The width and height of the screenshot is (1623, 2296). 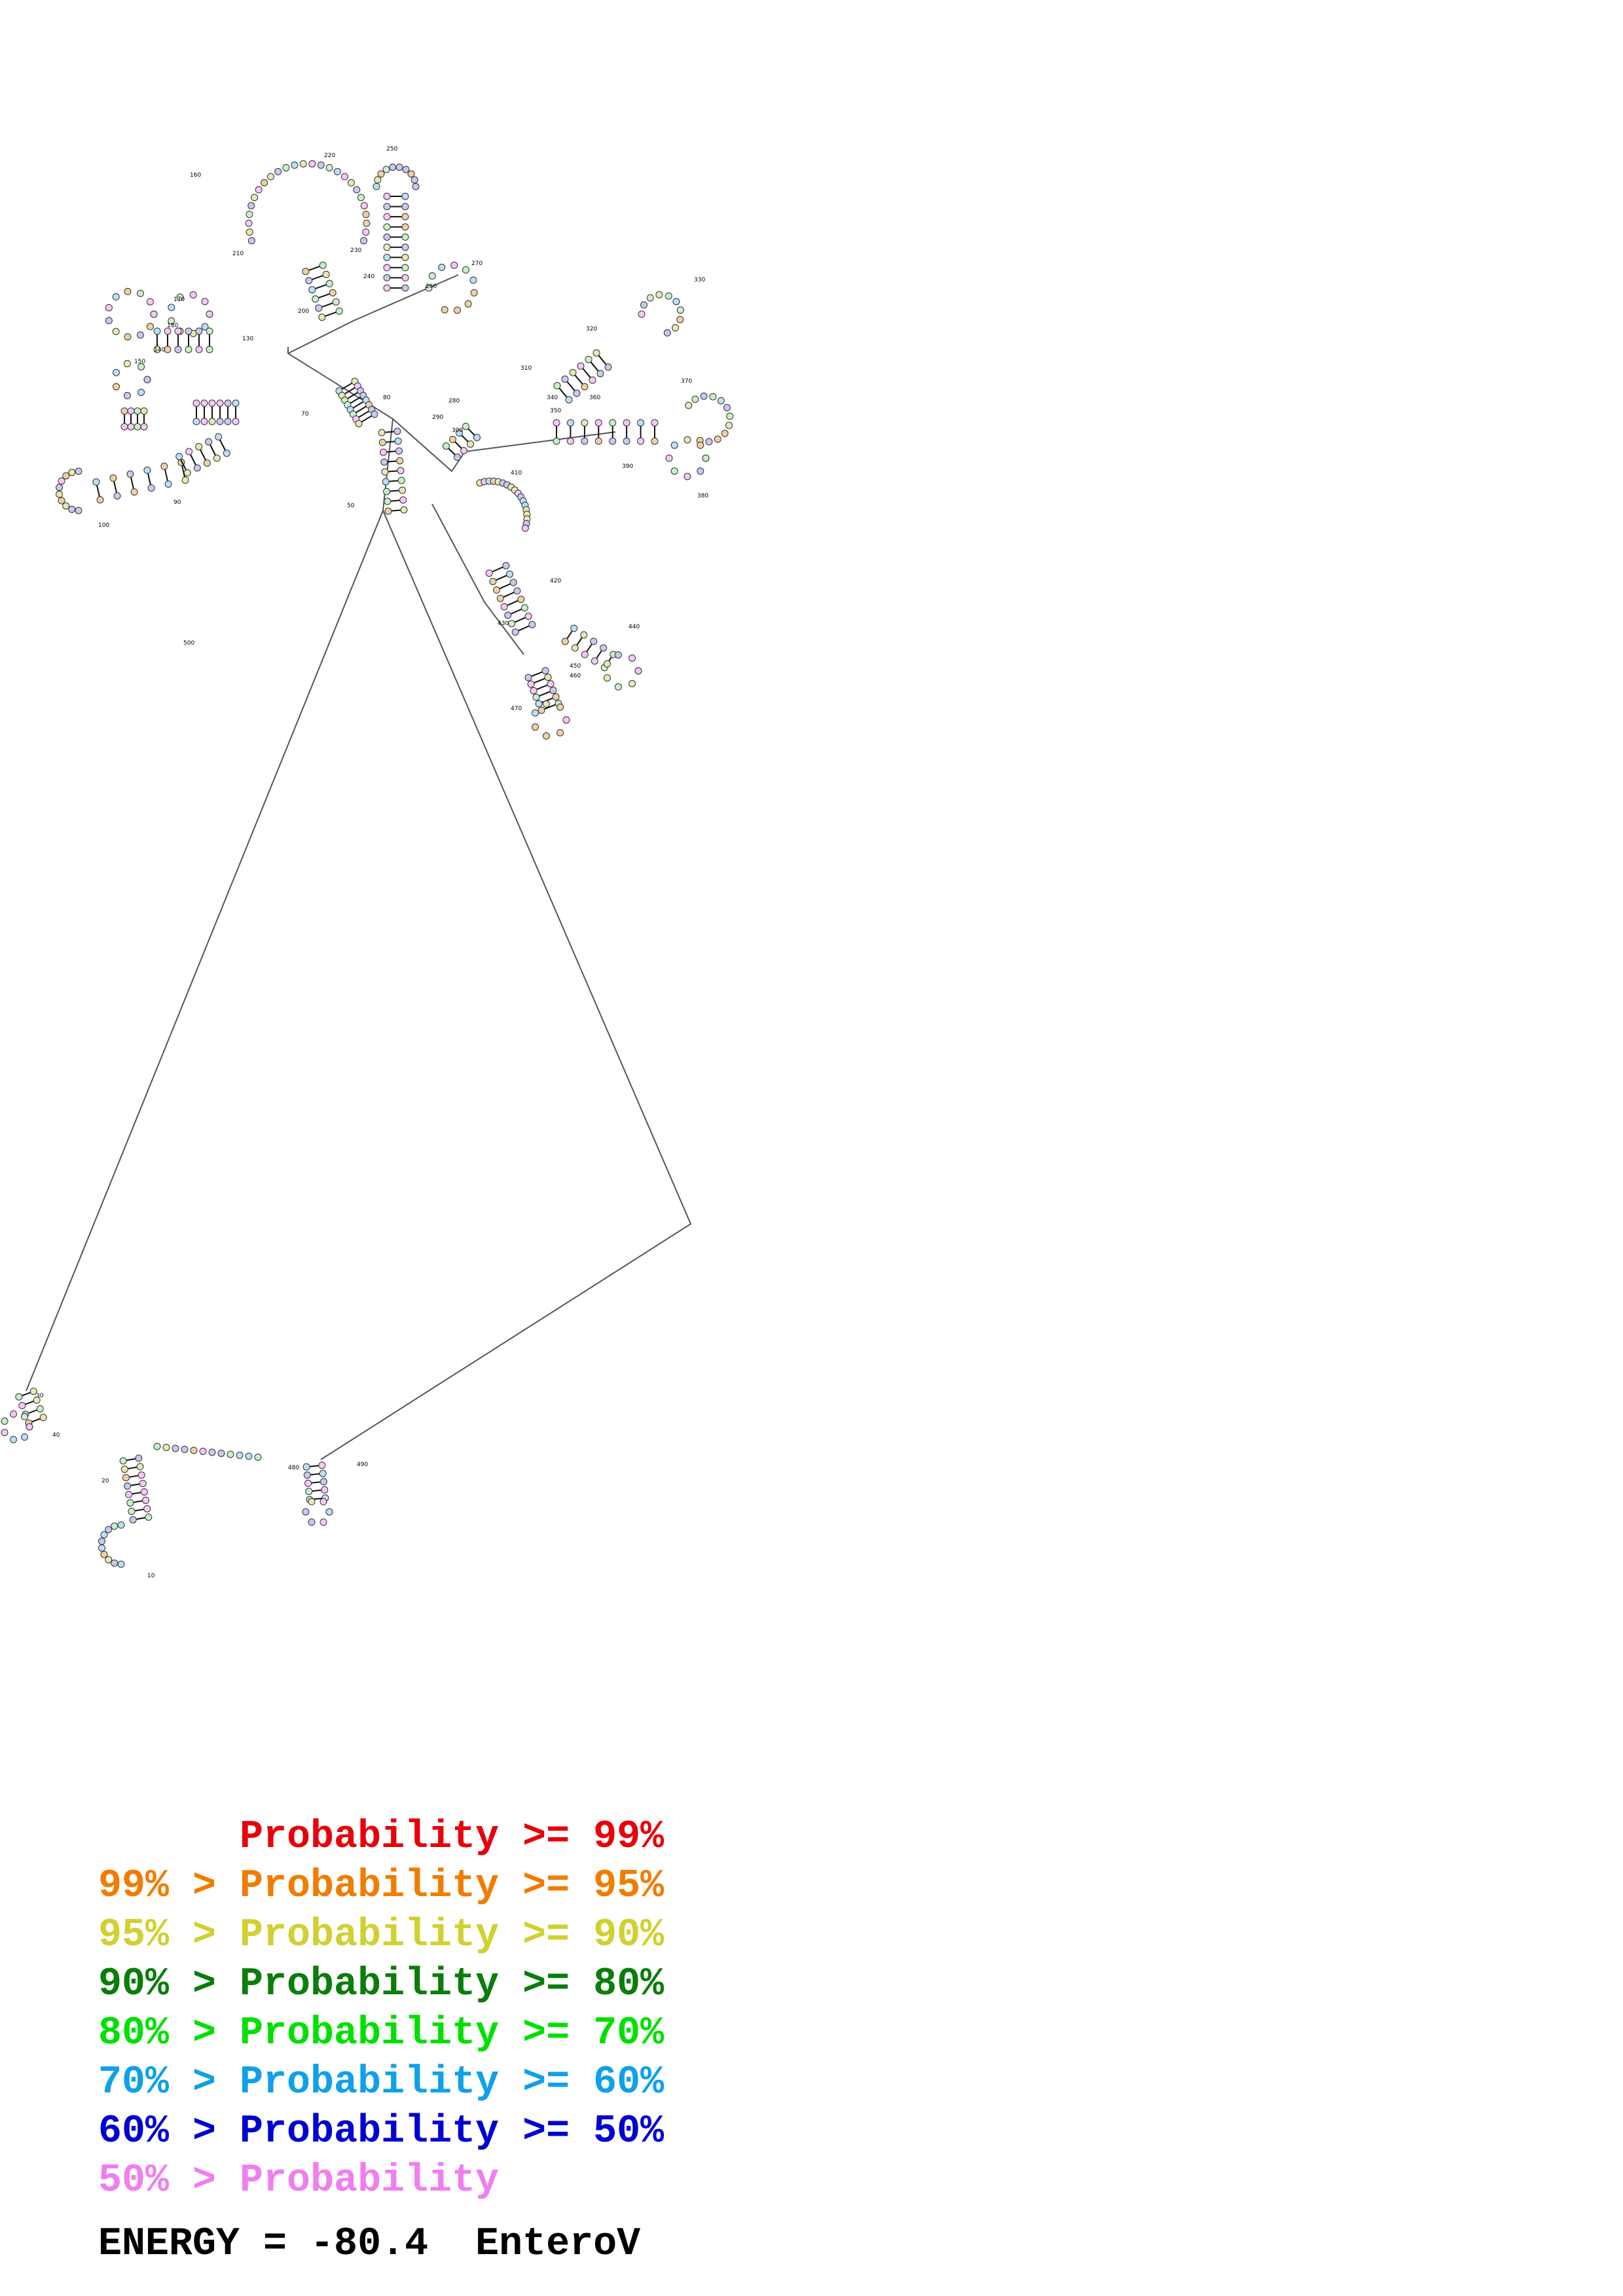 I want to click on legend-row: 60% > Probability >= 50%, so click(x=381, y=2131).